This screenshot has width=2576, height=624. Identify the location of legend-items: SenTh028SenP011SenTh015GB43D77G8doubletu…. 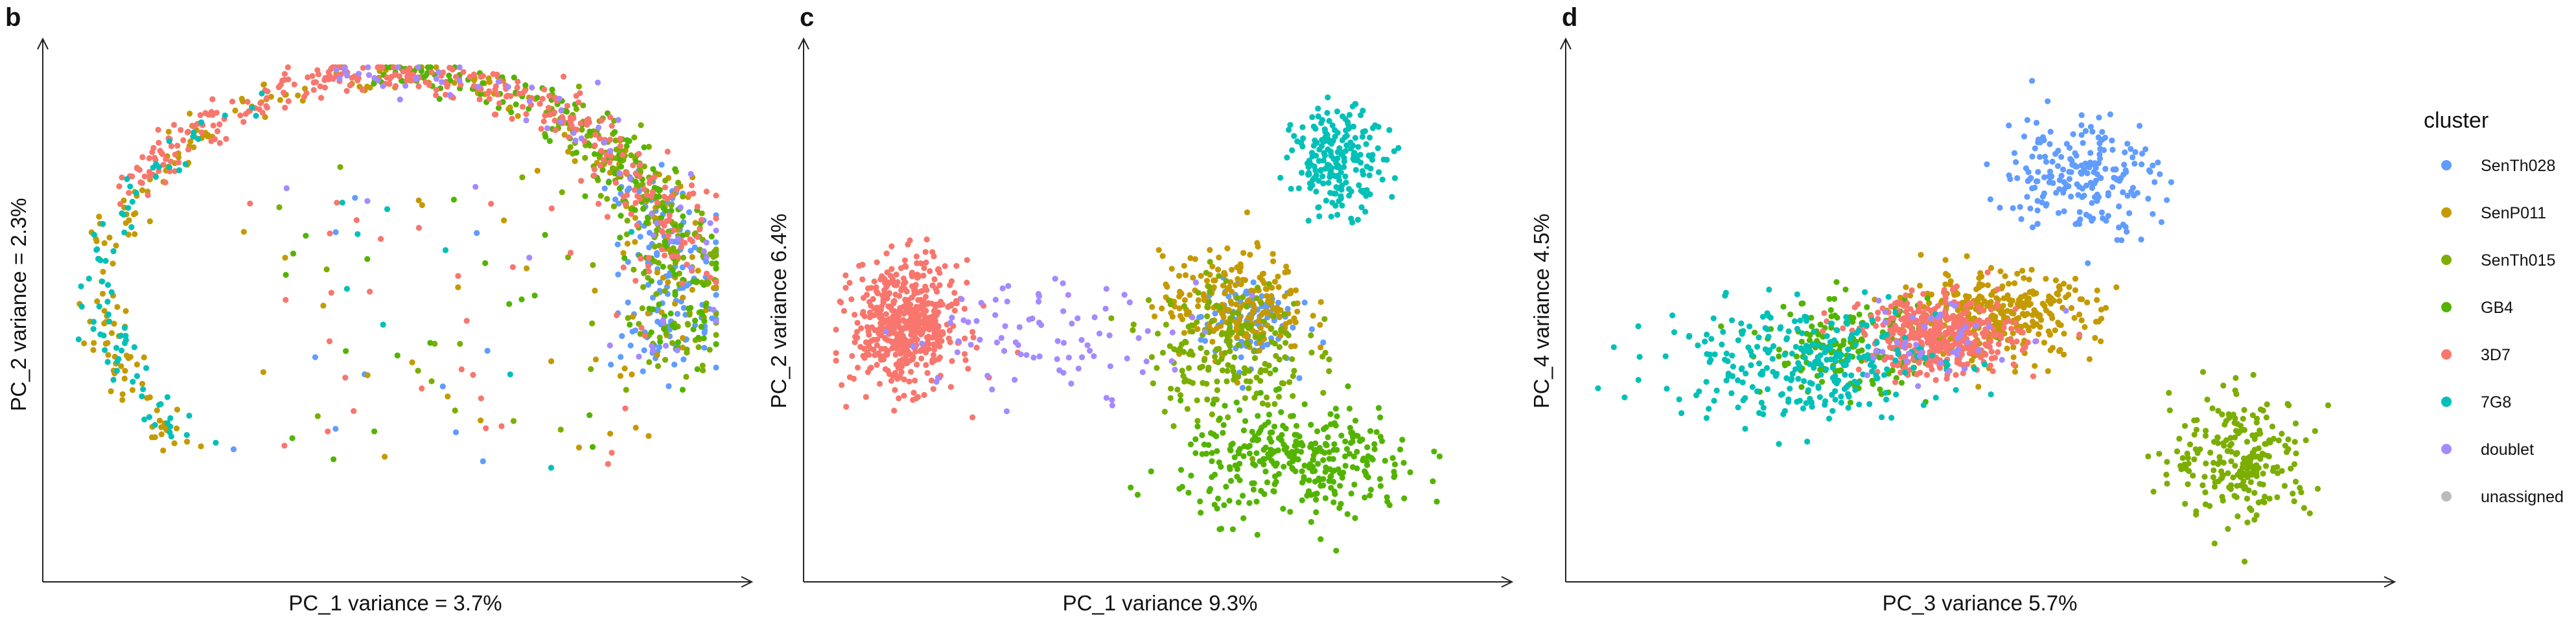
(2503, 331).